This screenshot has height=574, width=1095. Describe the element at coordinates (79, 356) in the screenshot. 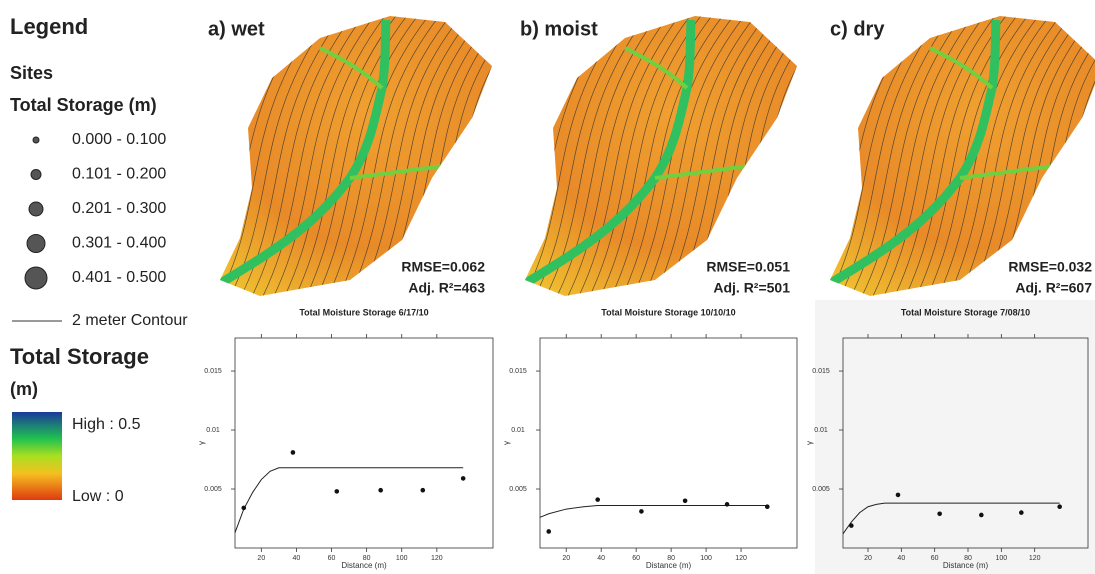

I see `legend-color-title: Total Storage` at that location.